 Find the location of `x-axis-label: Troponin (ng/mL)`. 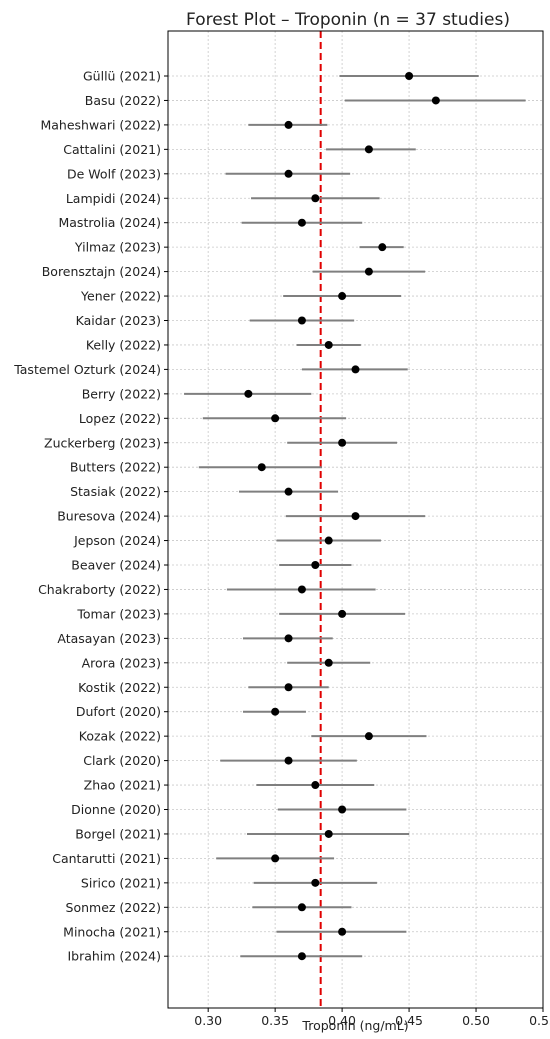

x-axis-label: Troponin (ng/mL) is located at coordinates (354, 1025).